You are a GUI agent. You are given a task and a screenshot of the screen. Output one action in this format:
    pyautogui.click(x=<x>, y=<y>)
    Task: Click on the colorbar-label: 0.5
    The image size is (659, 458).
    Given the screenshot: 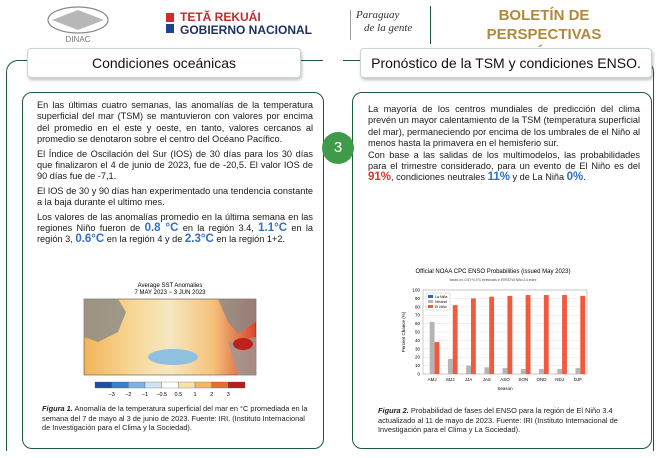 What is the action you would take?
    pyautogui.click(x=179, y=395)
    